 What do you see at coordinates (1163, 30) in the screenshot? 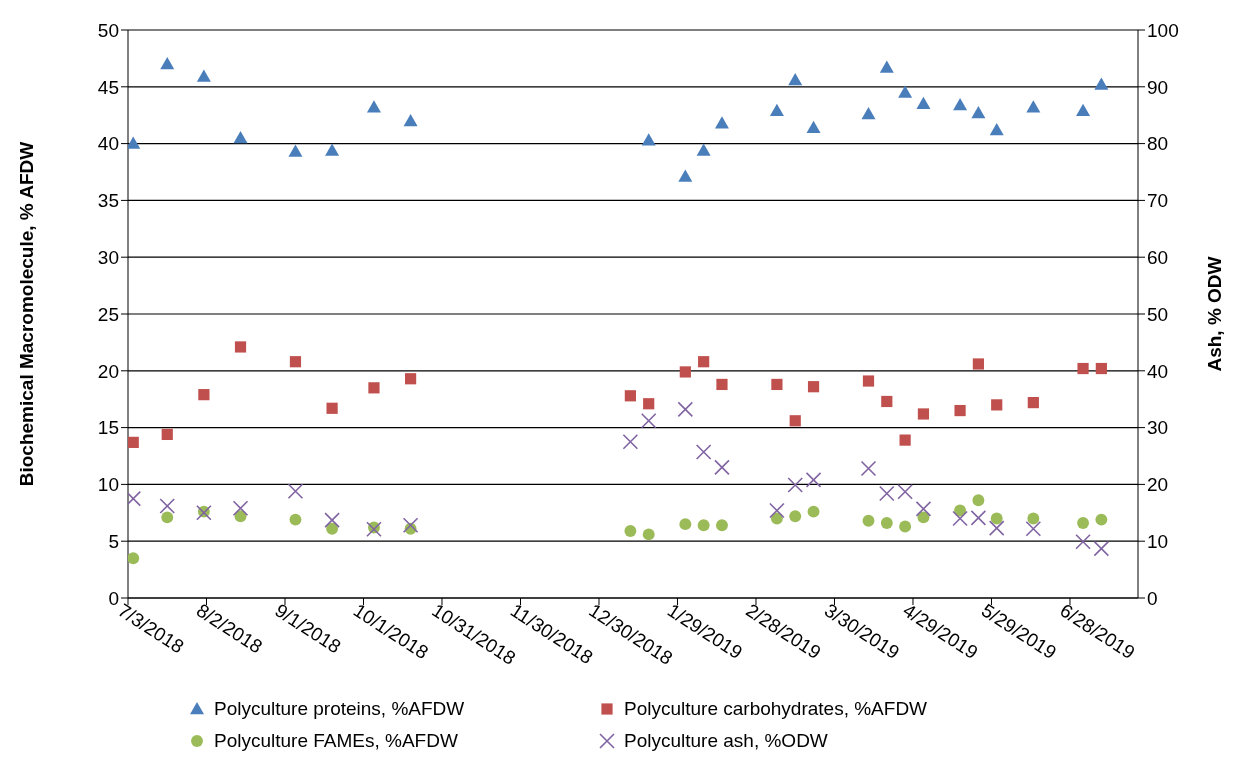
I see `y2-tick-label: 100` at bounding box center [1163, 30].